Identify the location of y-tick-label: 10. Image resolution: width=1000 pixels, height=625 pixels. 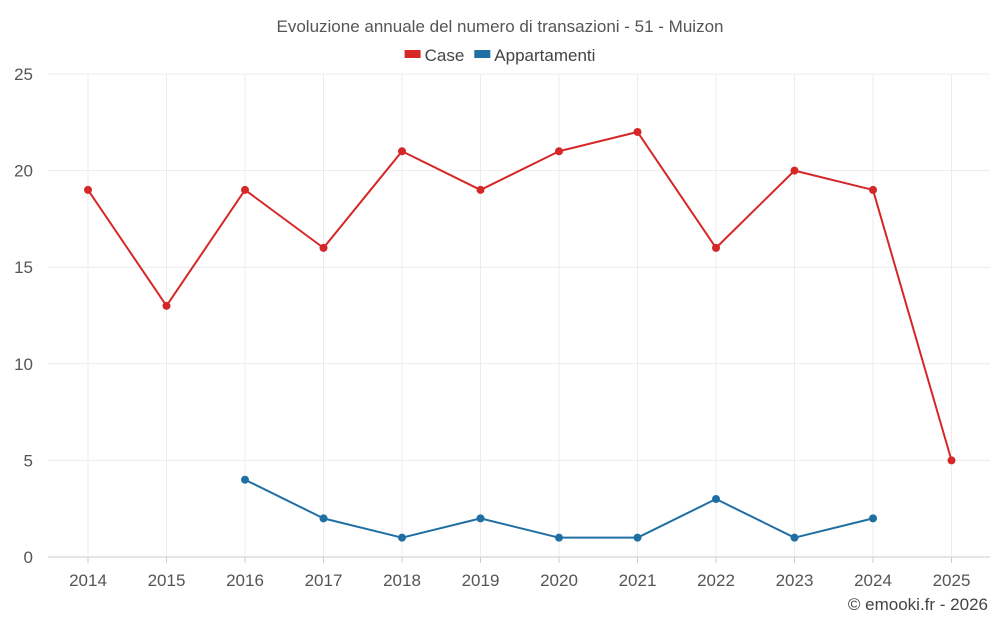
(23, 364).